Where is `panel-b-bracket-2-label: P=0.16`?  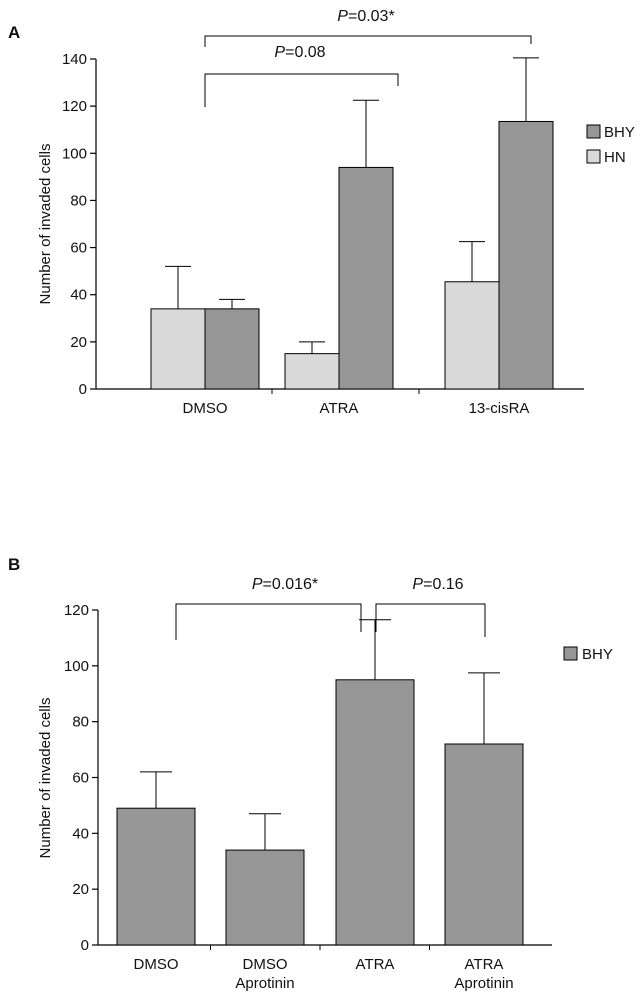
panel-b-bracket-2-label: P=0.16 is located at coordinates (437, 584).